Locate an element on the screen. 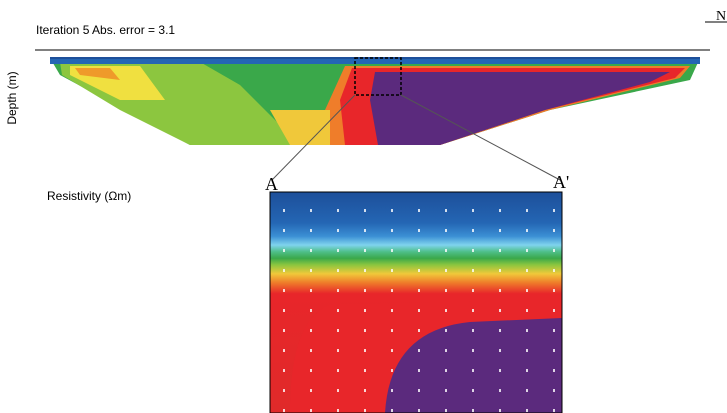  y-label: Depth (m) is located at coordinates (12, 97).